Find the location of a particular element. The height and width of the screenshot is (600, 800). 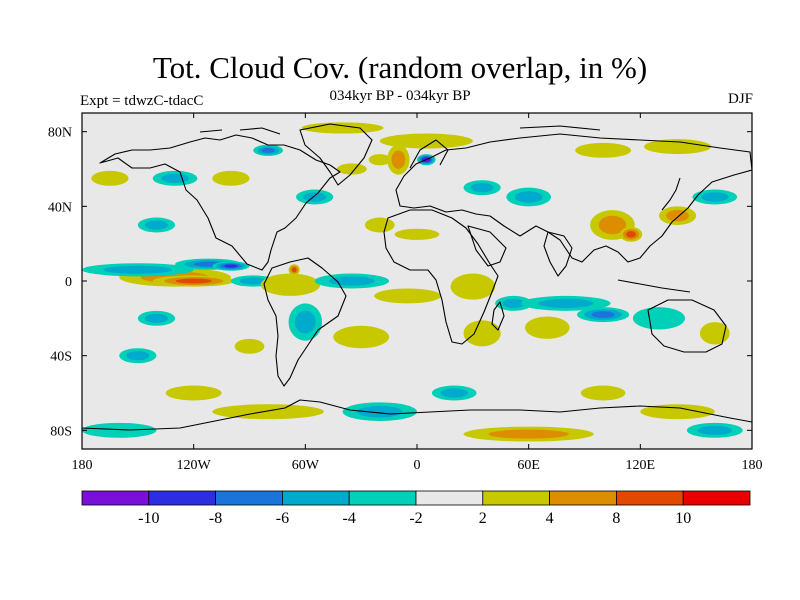

lat-tick-label: 40N is located at coordinates (60, 207).